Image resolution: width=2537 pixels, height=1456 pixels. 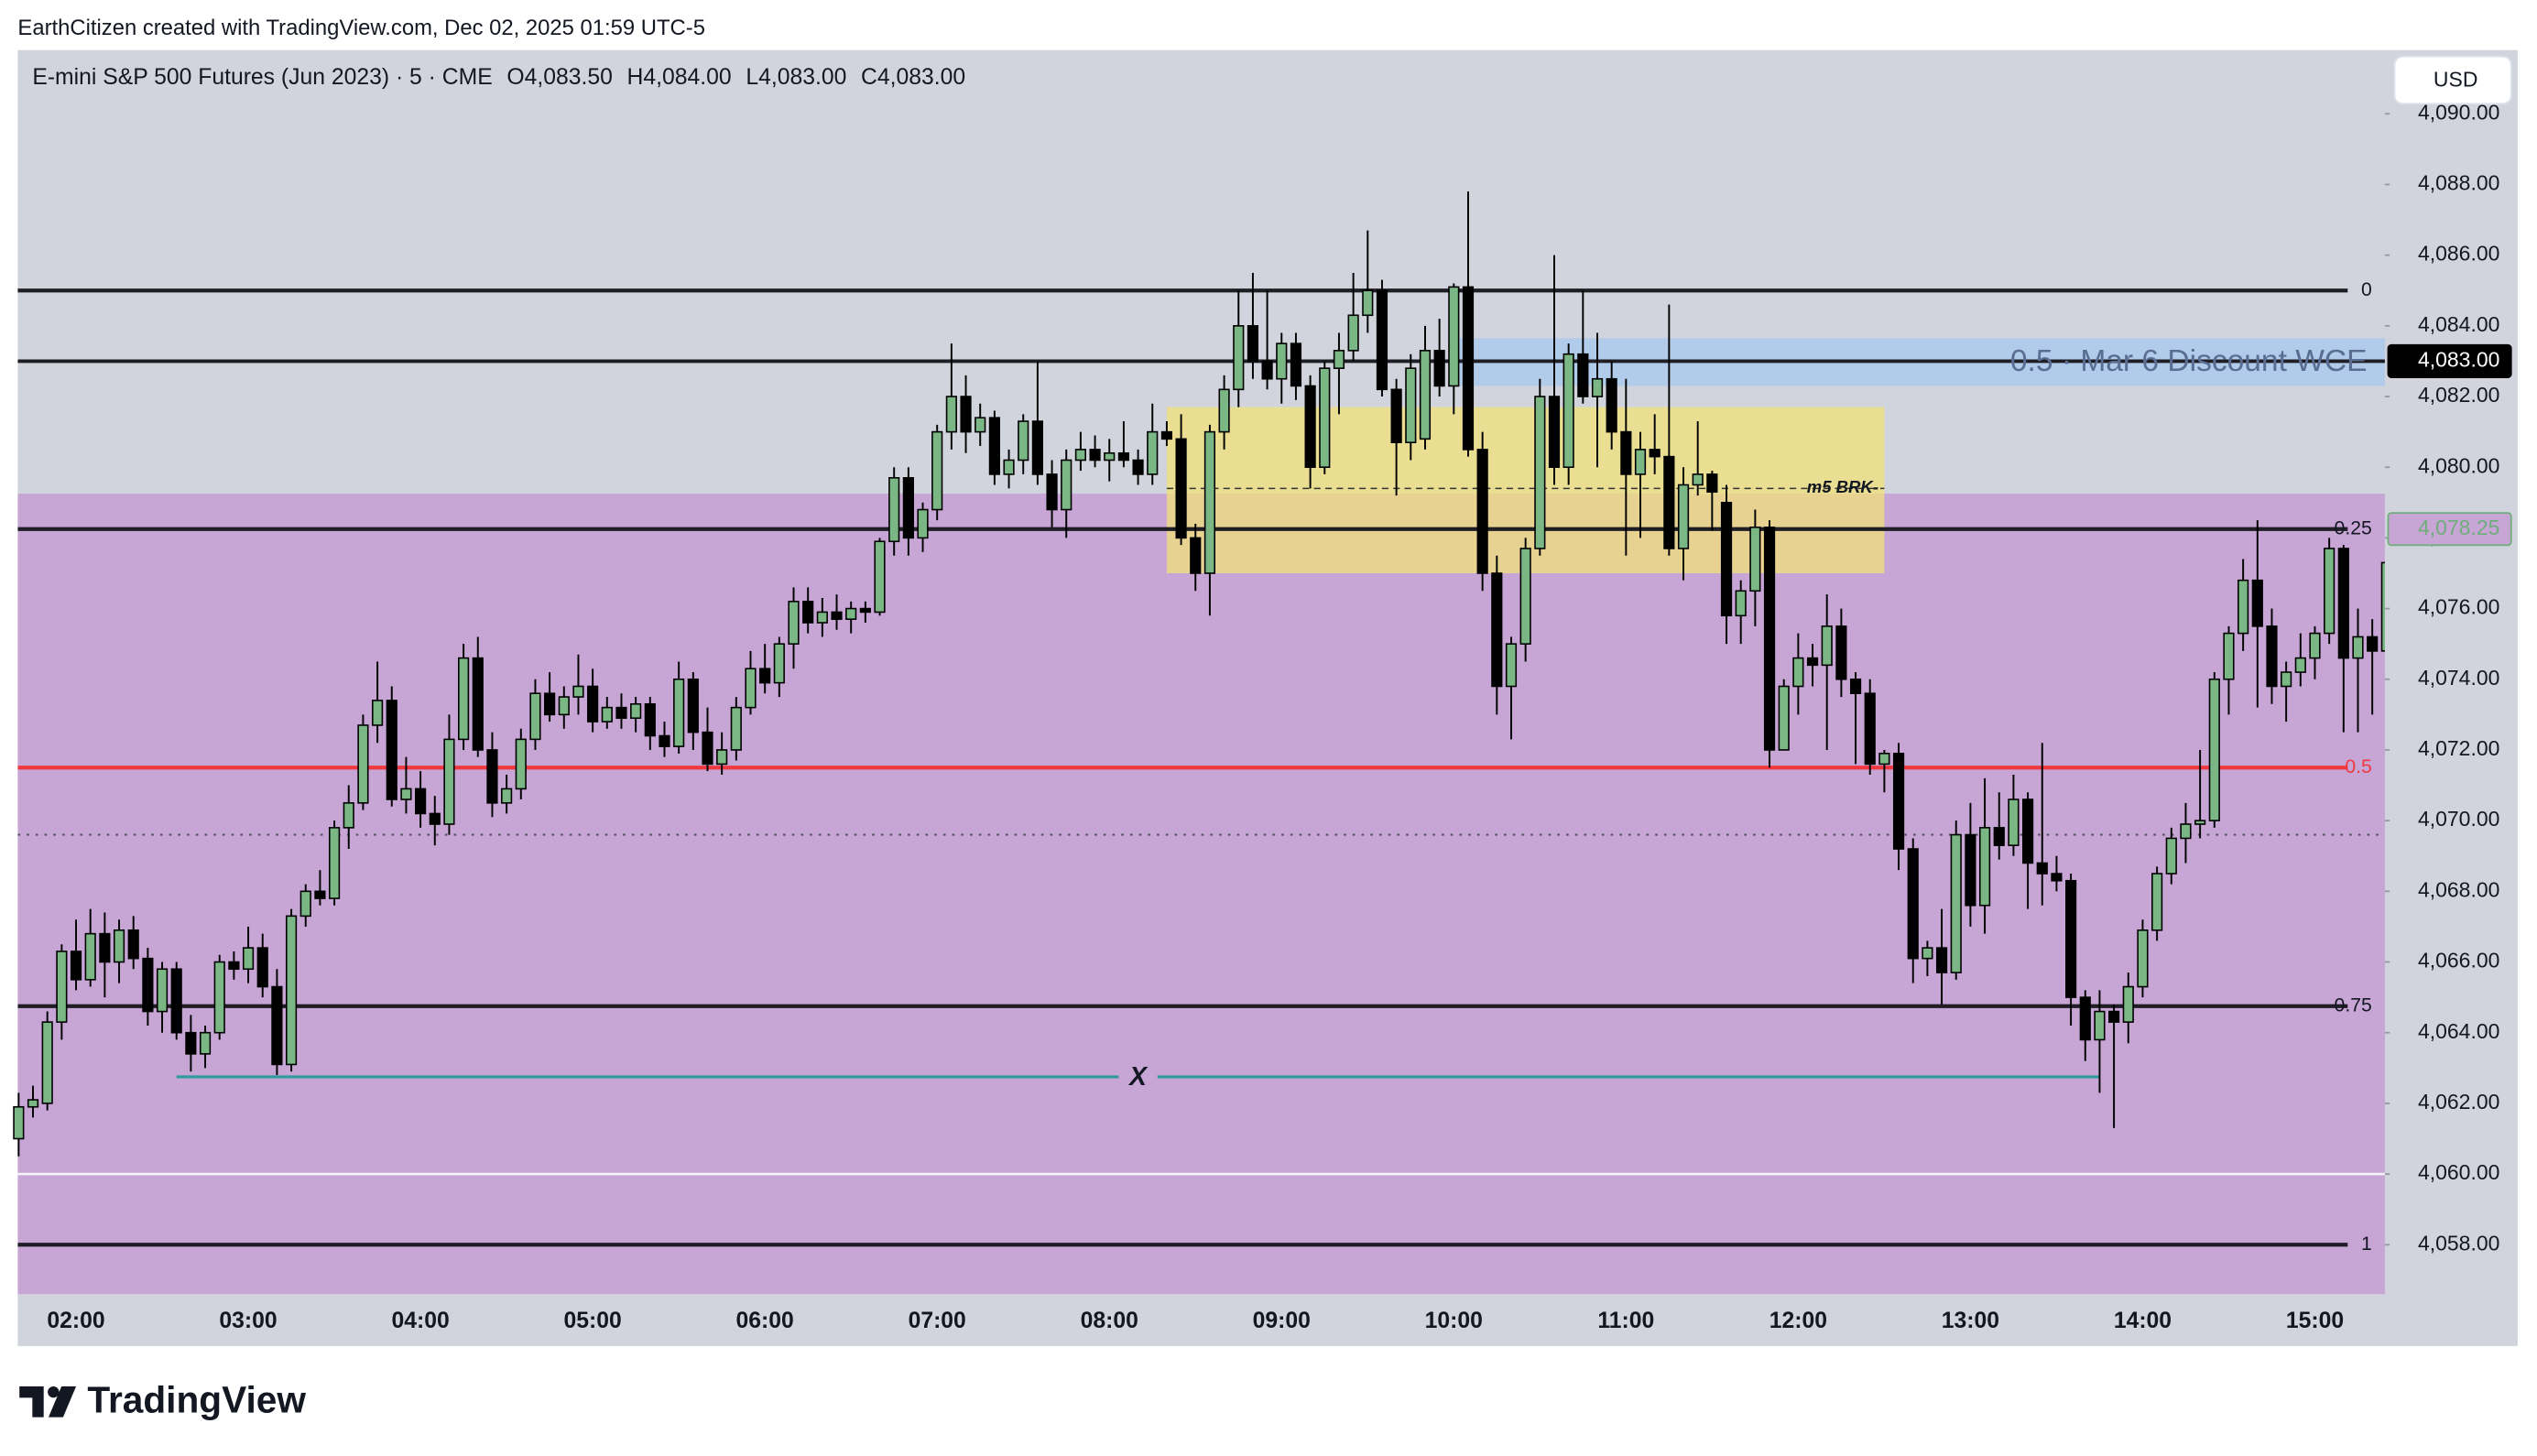 I want to click on currency-button, so click(x=2452, y=79).